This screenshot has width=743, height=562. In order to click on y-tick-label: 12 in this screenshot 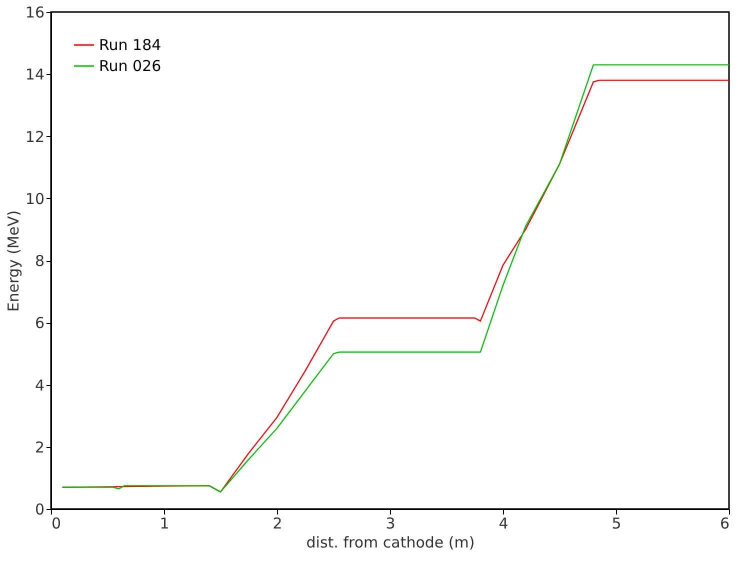, I will do `click(34, 137)`.